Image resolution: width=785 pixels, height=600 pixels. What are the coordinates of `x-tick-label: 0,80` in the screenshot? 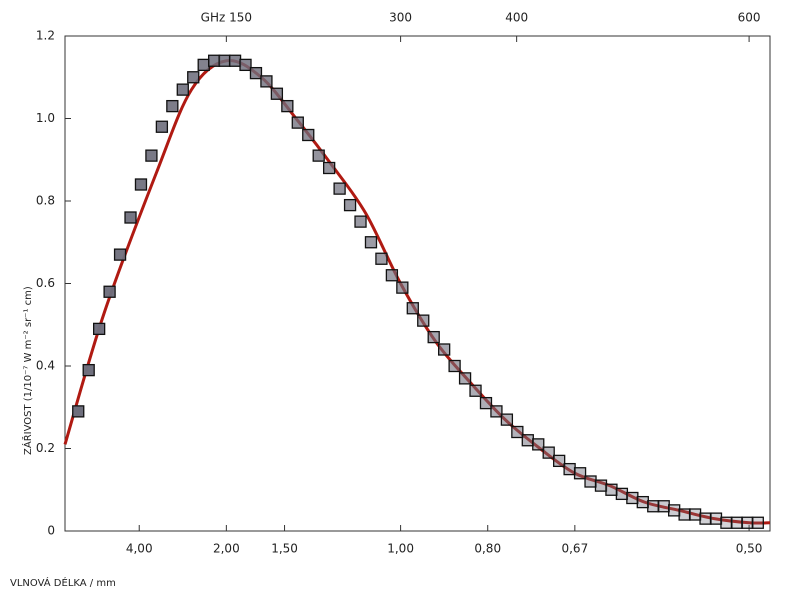 It's located at (487, 549).